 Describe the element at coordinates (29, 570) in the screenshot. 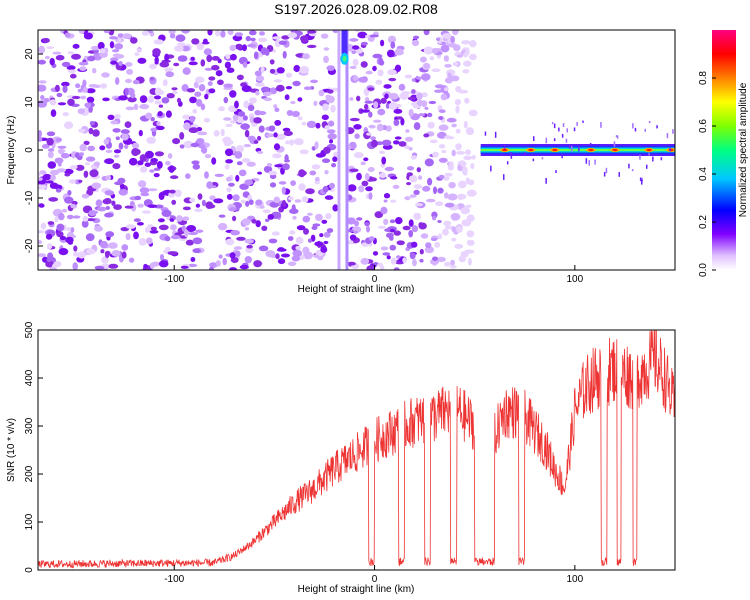

I see `y-tick-label: 0` at that location.